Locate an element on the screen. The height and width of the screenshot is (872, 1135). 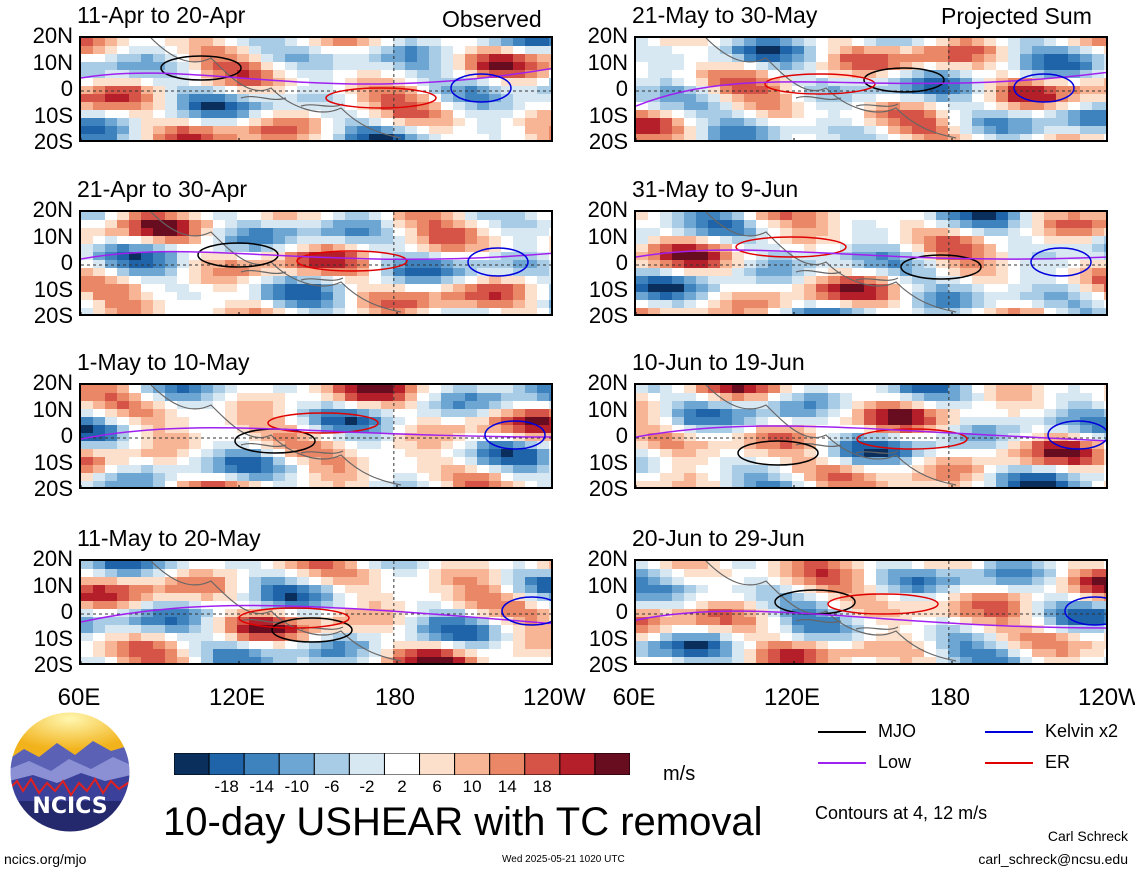
ncics-logo: NCICS is located at coordinates (70, 772).